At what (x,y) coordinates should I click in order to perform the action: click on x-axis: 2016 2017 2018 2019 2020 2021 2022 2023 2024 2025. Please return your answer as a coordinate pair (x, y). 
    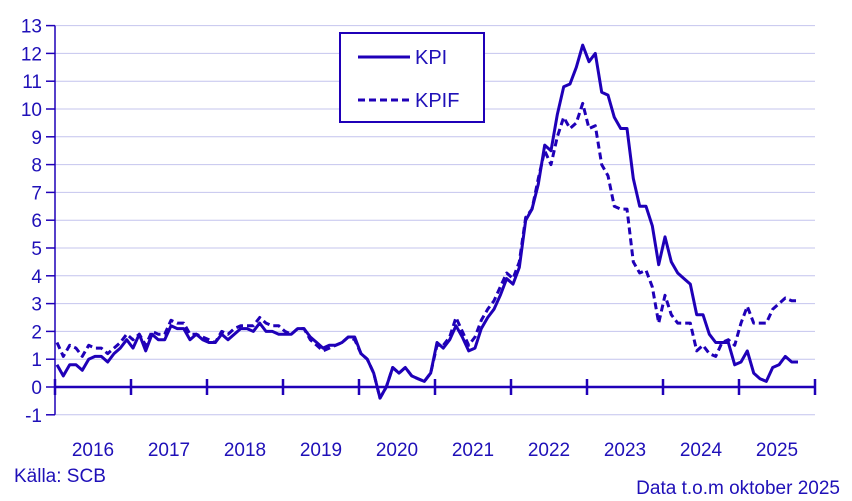
    Looking at the image, I should click on (435, 420).